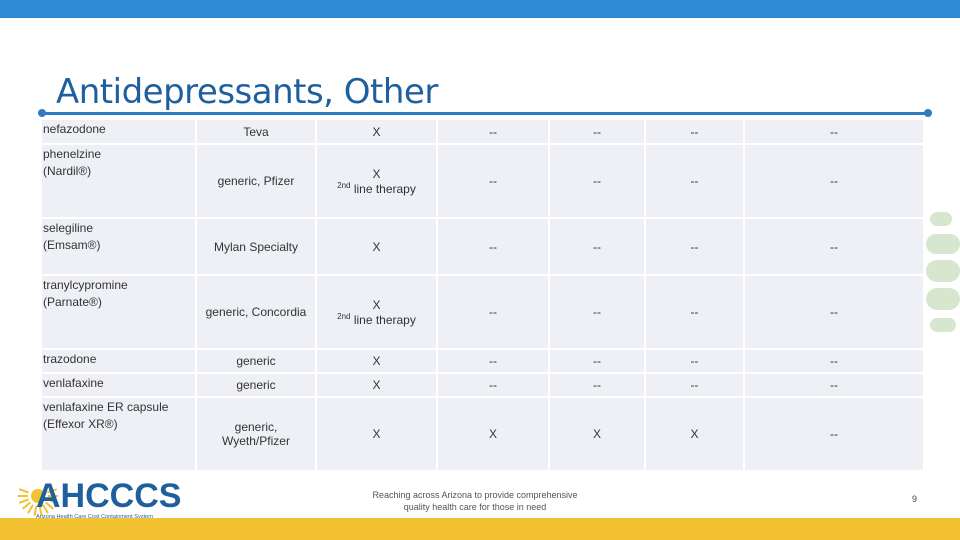 The width and height of the screenshot is (960, 540). I want to click on drug-name-cell: nefazodone, so click(118, 131).